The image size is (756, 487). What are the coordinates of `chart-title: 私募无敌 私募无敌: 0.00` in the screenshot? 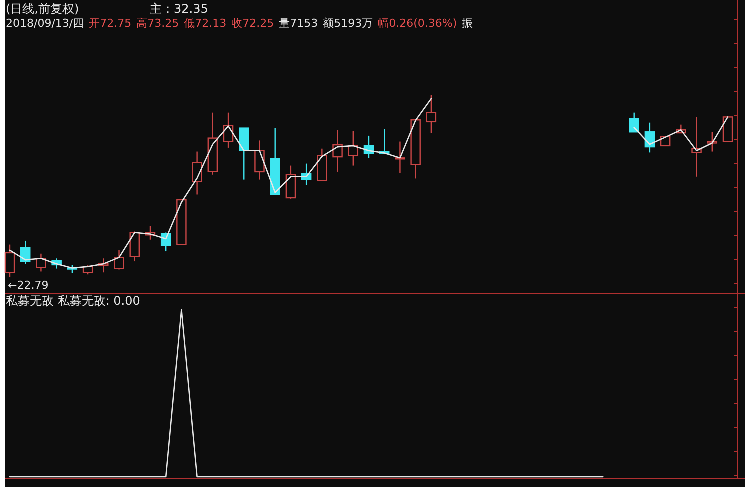 It's located at (73, 301).